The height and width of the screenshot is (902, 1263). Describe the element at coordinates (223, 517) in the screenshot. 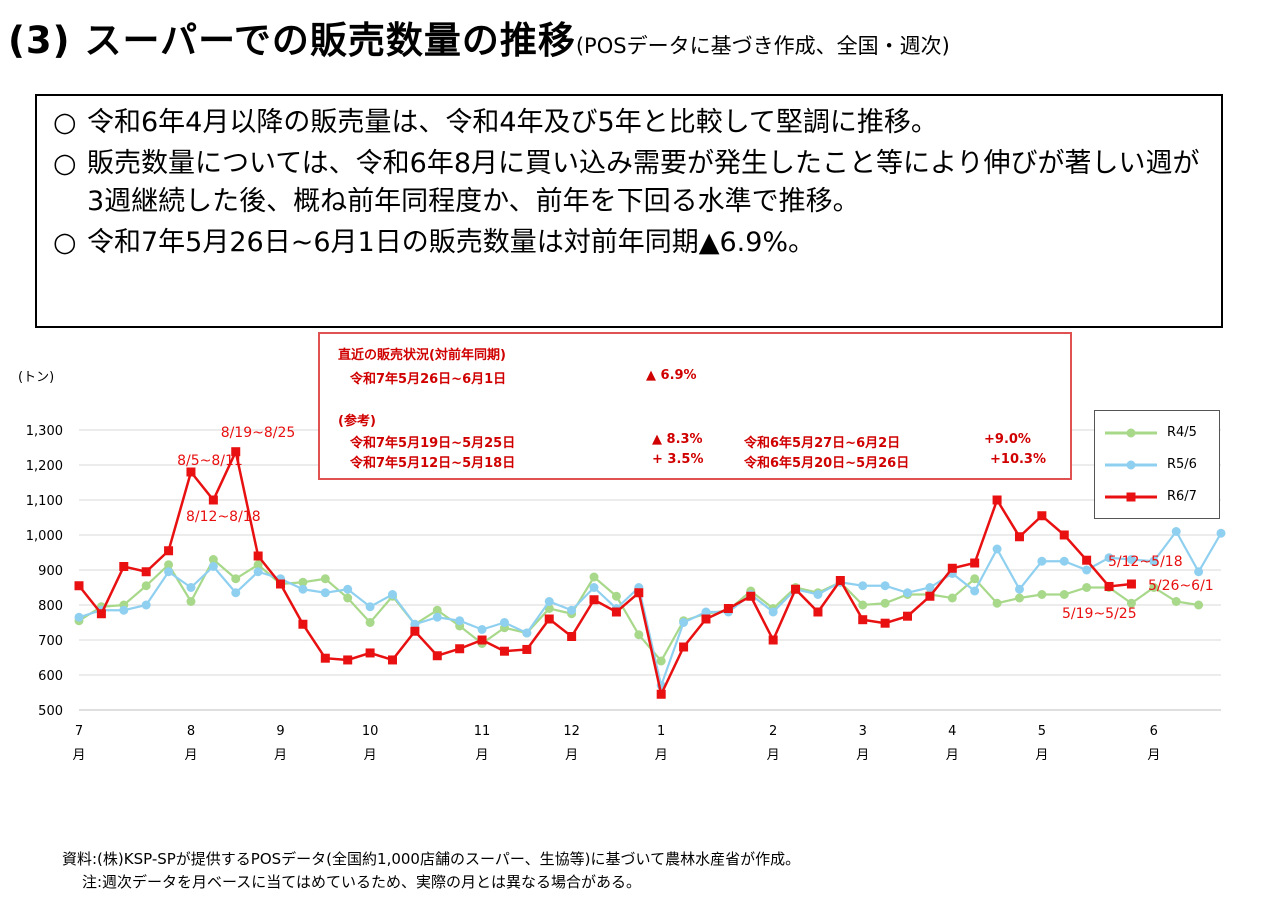

I see `series-annotation: 8/12~8/18` at that location.